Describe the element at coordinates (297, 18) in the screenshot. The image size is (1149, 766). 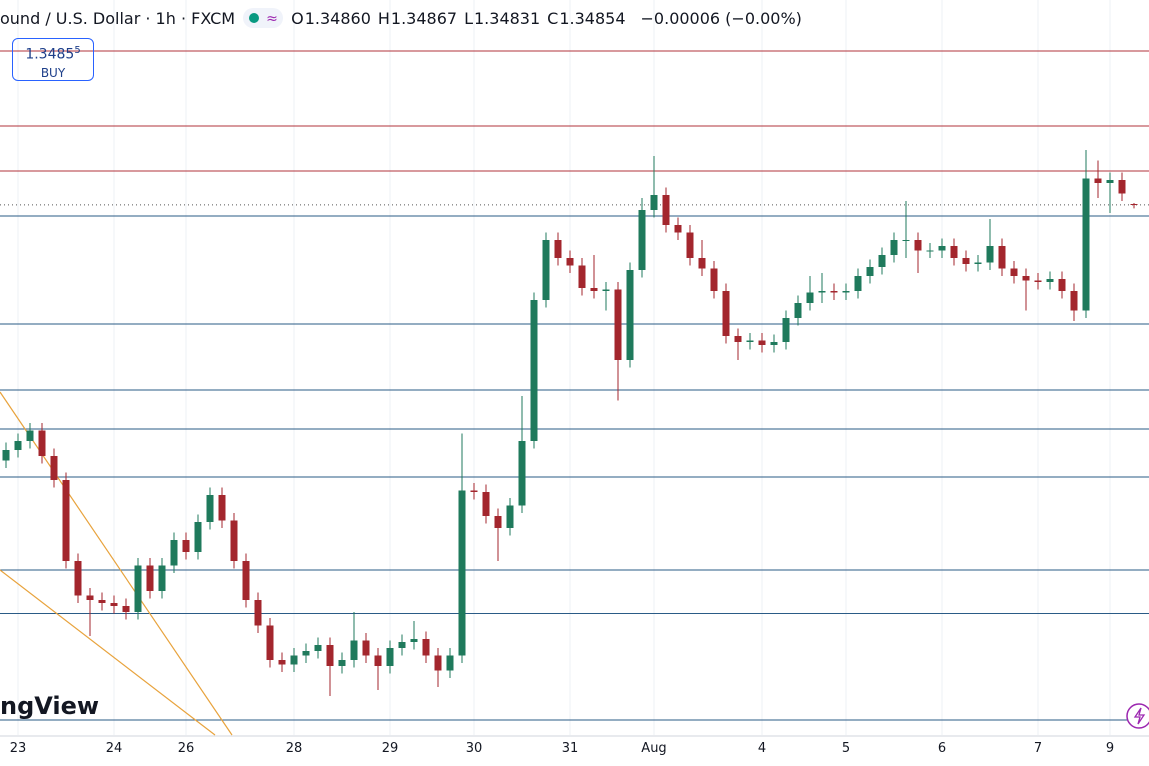
I see `ohlc-label: O` at that location.